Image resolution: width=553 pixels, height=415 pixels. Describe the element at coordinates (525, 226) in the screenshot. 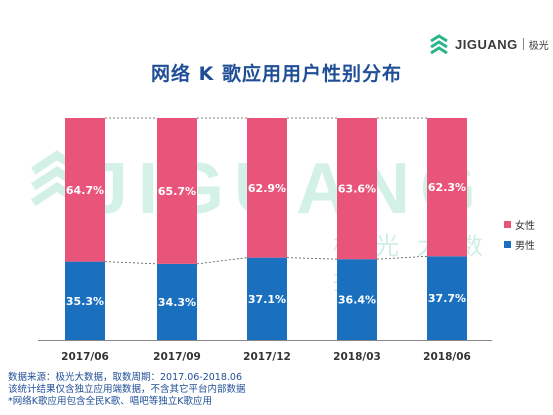

I see `legend-label-female: 女性` at that location.